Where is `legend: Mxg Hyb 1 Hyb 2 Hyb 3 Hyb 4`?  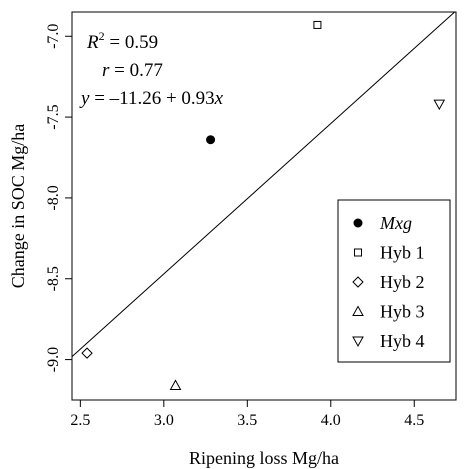 legend: Mxg Hyb 1 Hyb 2 Hyb 3 Hyb 4 is located at coordinates (394, 281).